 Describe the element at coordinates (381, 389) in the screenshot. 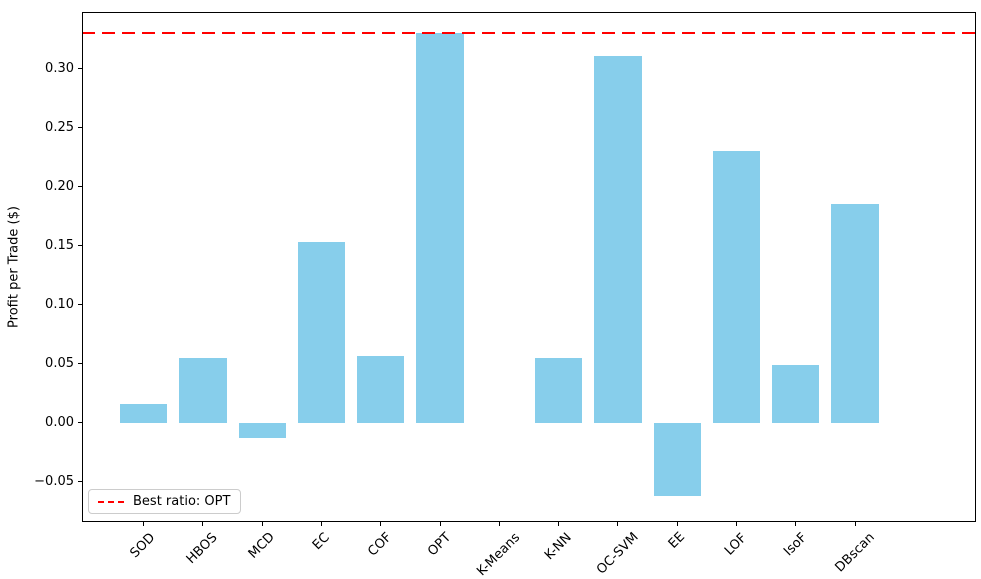

I see `bar-cof` at that location.